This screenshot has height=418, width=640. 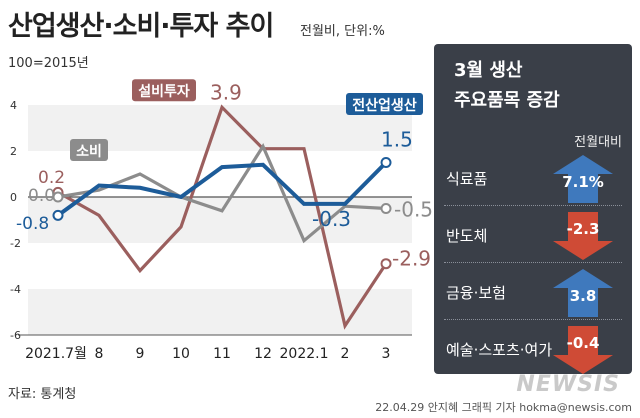 What do you see at coordinates (411, 259) in the screenshot?
I see `end-value-label: -2.9` at bounding box center [411, 259].